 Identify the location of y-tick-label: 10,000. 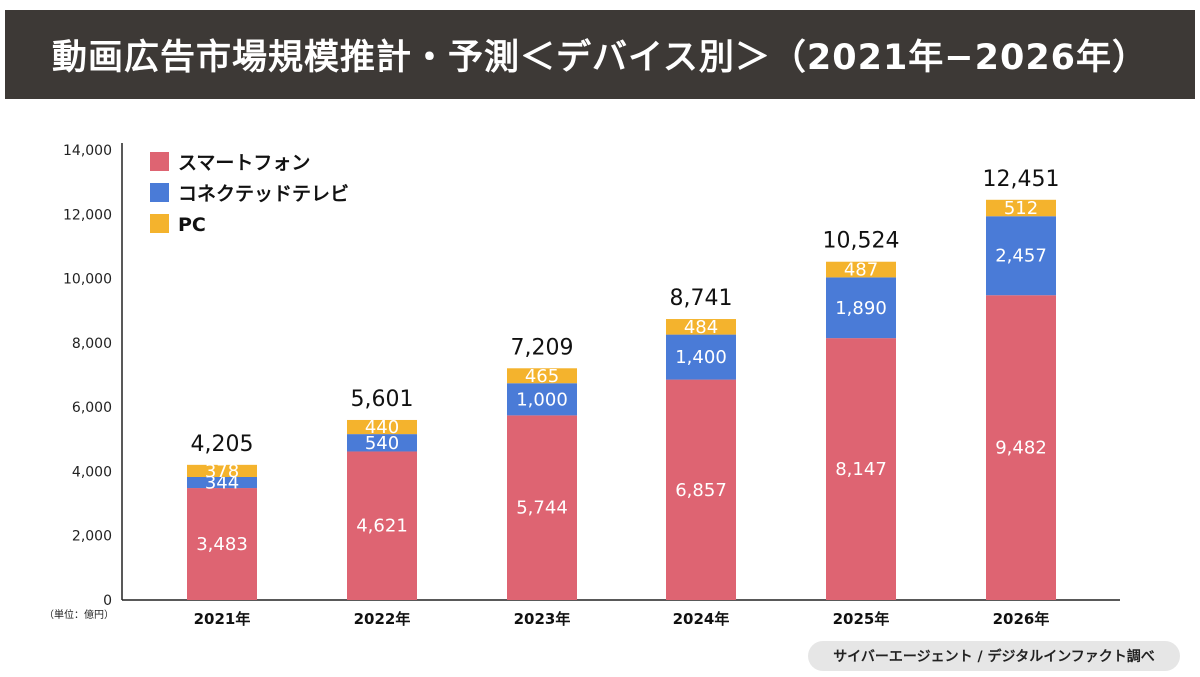
(87, 280).